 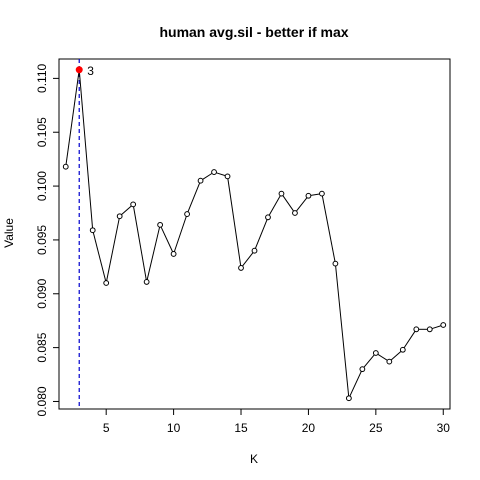 I want to click on y-tick-label: 0.090, so click(x=42, y=293).